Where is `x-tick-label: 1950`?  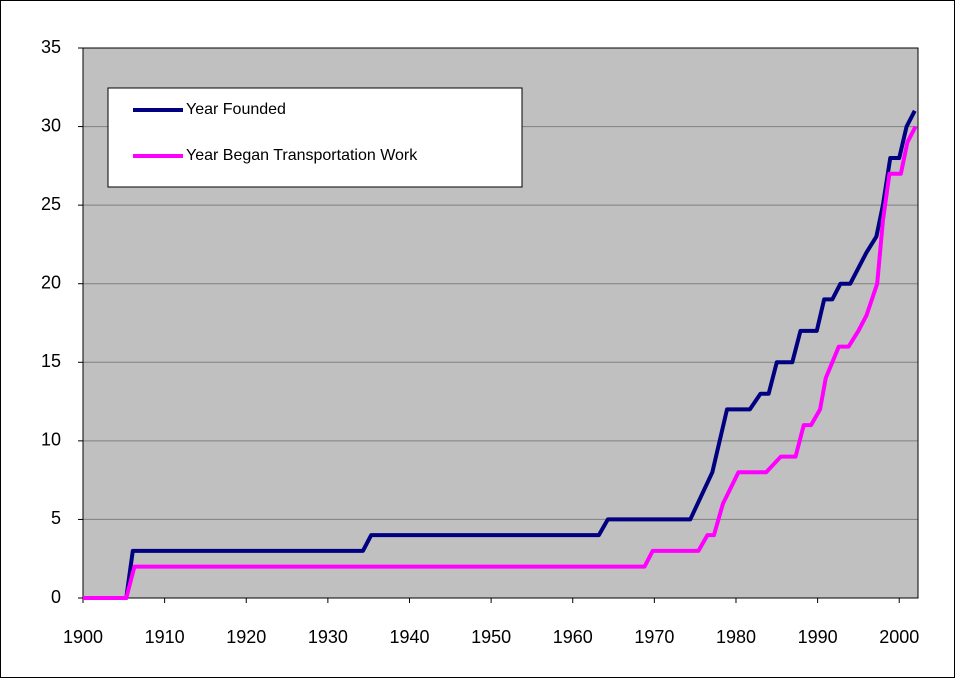
x-tick-label: 1950 is located at coordinates (491, 637).